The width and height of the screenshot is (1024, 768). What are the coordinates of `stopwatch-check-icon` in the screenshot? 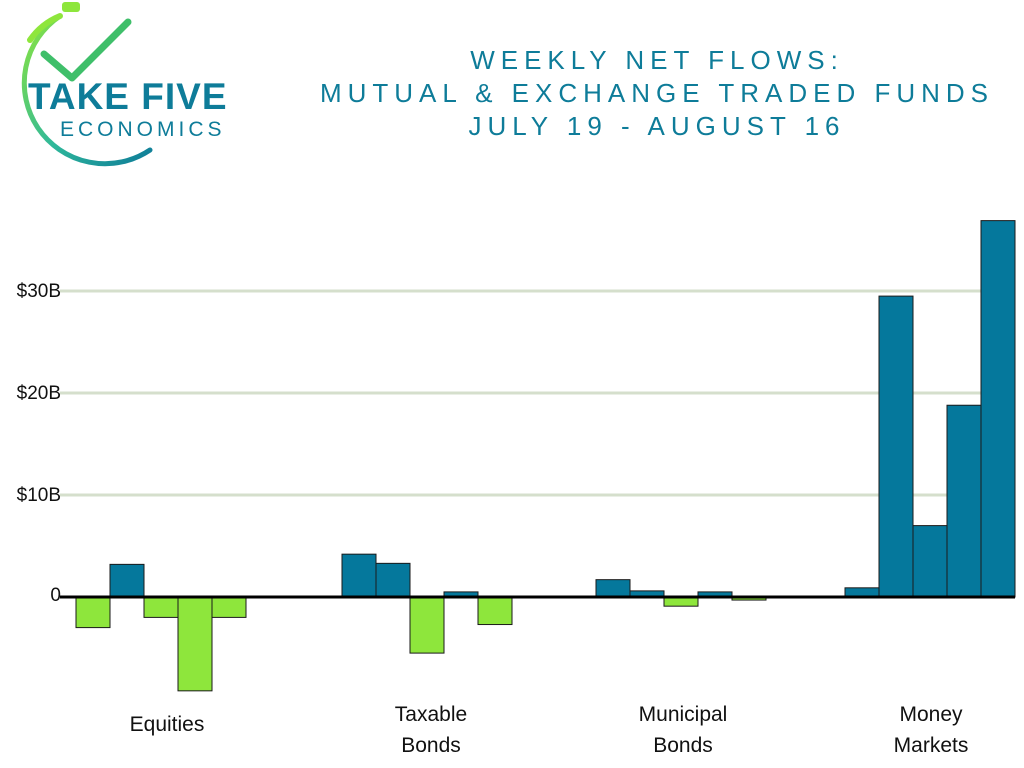 It's located at (87, 84).